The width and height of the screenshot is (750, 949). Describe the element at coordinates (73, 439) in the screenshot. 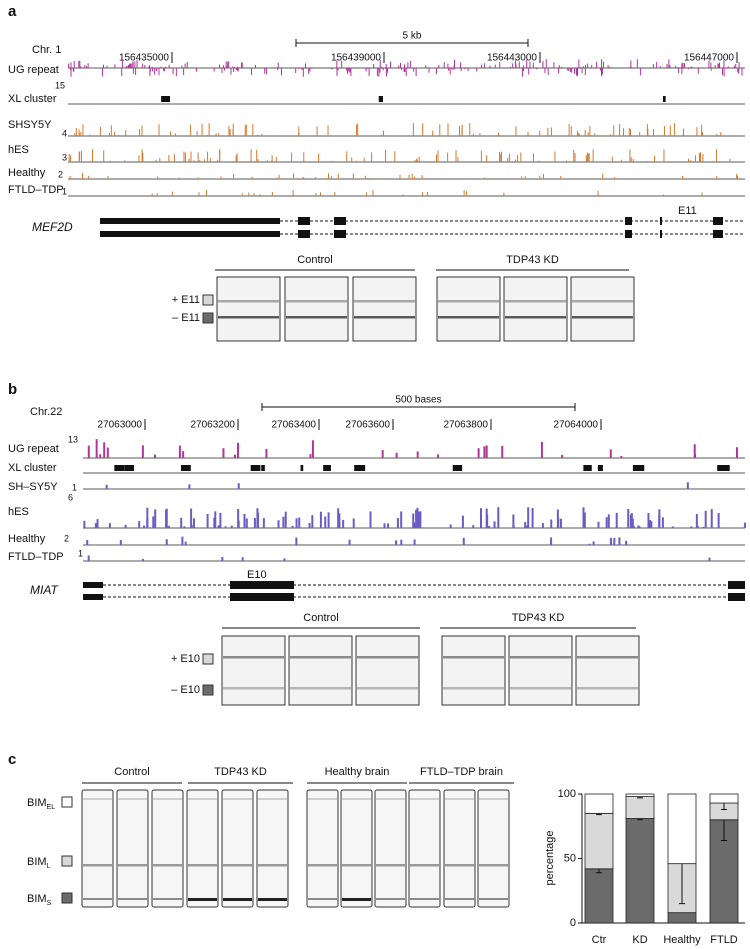

I see `track-max: 13` at that location.